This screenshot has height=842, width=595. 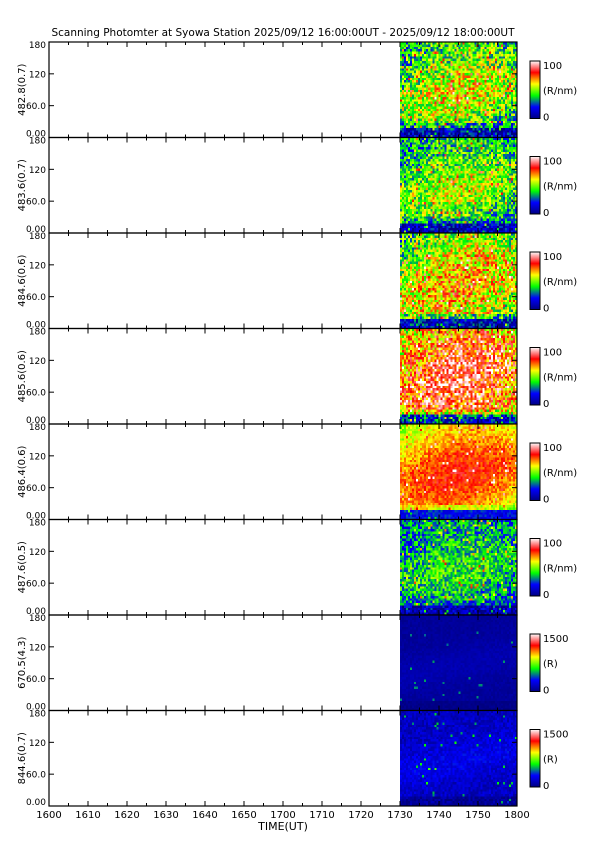 I want to click on y-axis-label-4: 486.4(0.6), so click(x=22, y=471).